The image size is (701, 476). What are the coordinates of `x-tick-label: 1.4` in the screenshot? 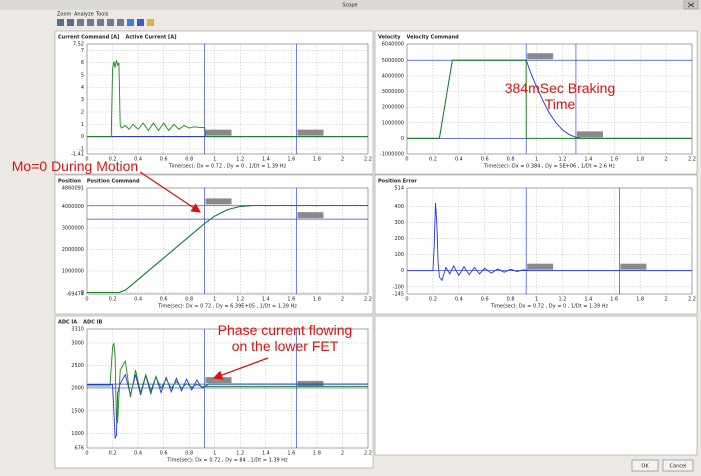 It's located at (588, 160).